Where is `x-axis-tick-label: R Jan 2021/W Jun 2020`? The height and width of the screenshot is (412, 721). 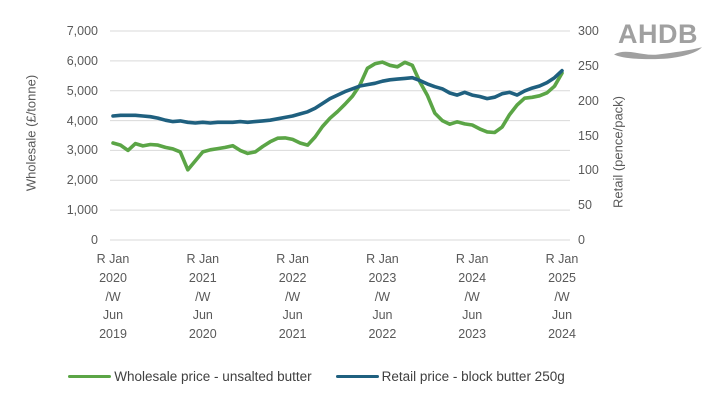
x-axis-tick-label: R Jan 2021/W Jun 2020 is located at coordinates (203, 297).